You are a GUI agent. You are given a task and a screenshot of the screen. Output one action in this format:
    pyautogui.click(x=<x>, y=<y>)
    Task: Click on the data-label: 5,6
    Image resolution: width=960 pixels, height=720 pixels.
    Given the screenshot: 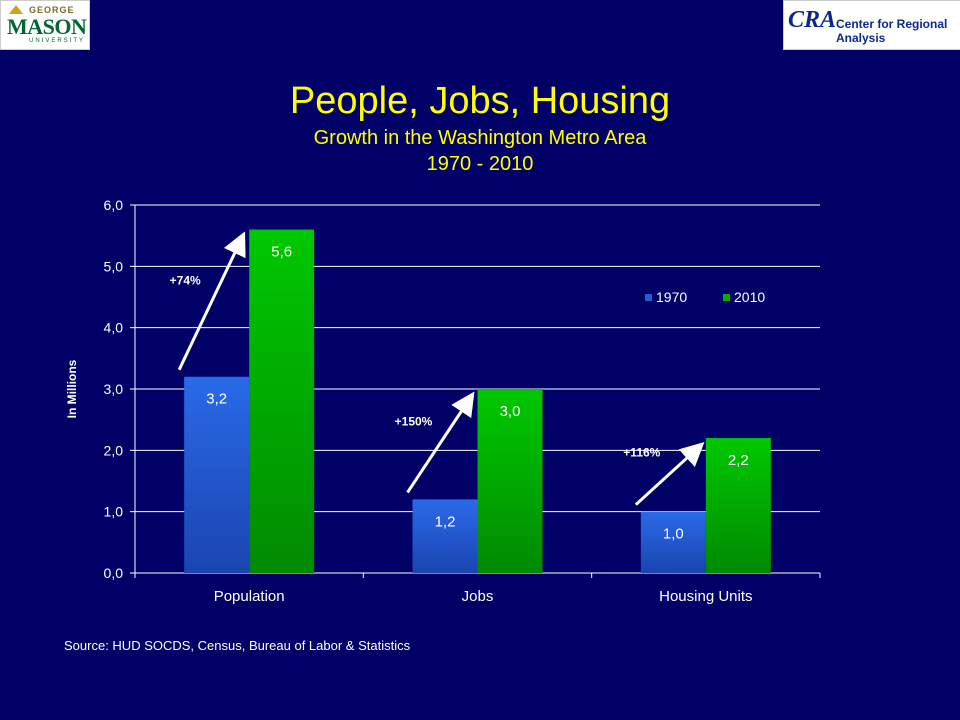 What is the action you would take?
    pyautogui.click(x=281, y=252)
    